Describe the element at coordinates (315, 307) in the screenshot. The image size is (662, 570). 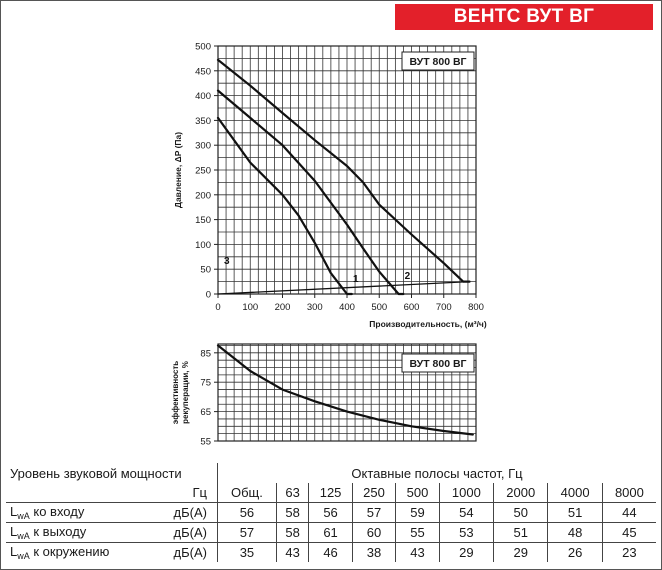
I see `x-tick-label: 300` at that location.